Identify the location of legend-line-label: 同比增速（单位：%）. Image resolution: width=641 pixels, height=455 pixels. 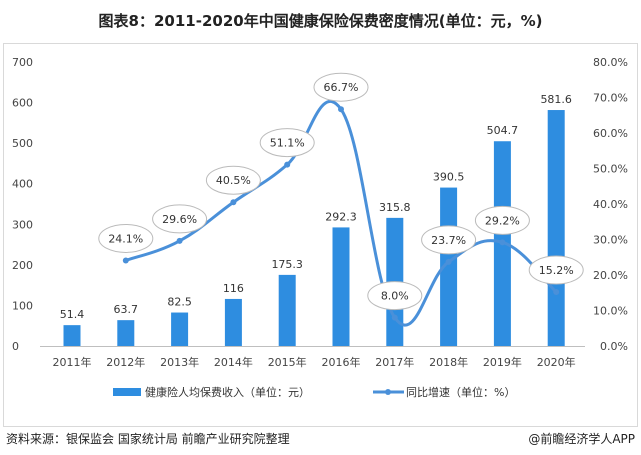
(460, 392).